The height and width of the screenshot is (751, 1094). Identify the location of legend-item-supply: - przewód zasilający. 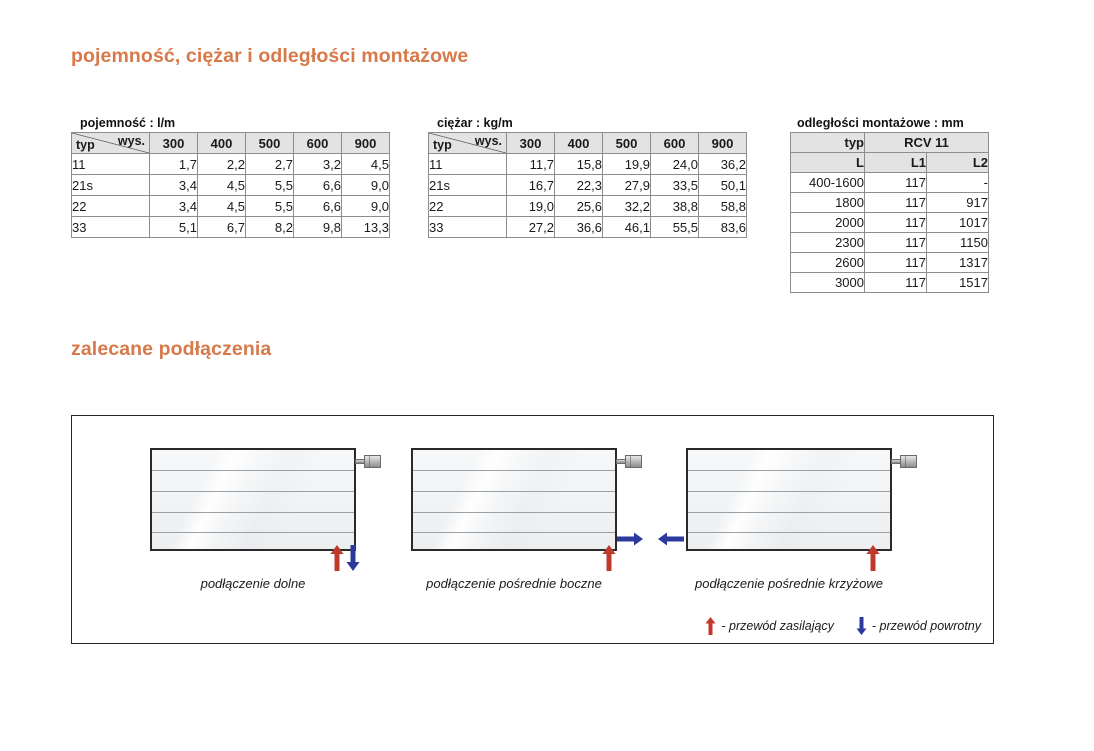
(769, 626).